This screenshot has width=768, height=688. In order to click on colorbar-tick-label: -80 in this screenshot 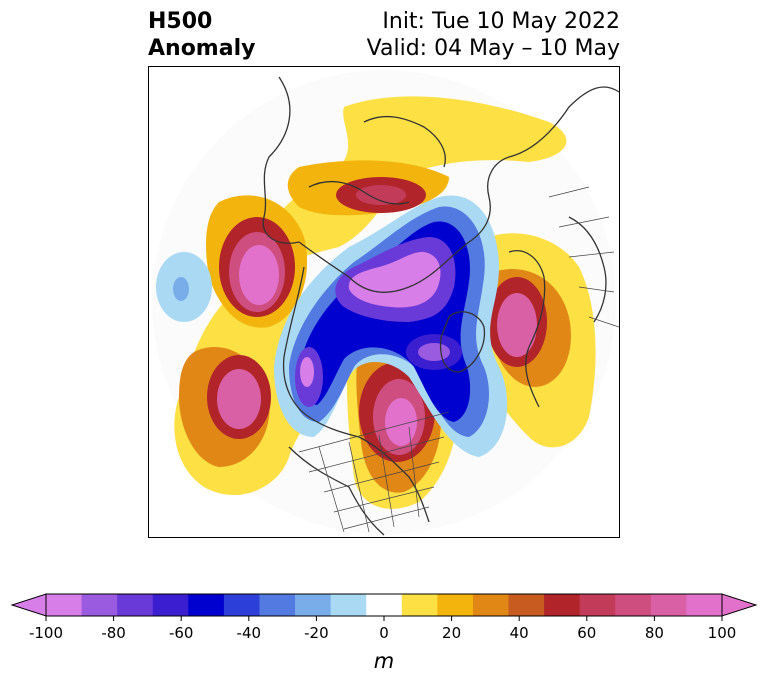, I will do `click(113, 633)`.